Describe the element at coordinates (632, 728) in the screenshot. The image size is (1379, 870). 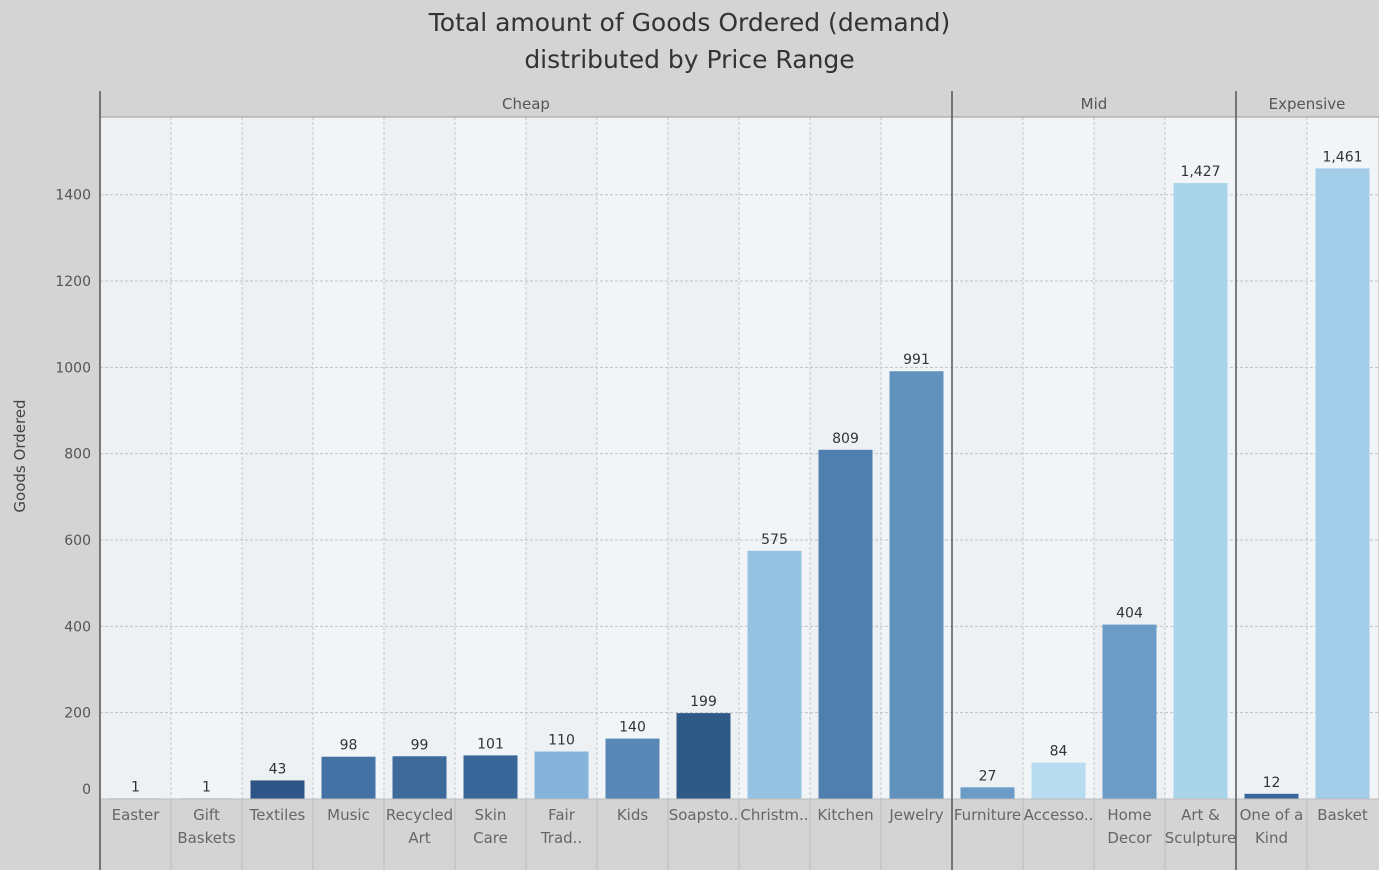
I see `data-label: 140` at that location.